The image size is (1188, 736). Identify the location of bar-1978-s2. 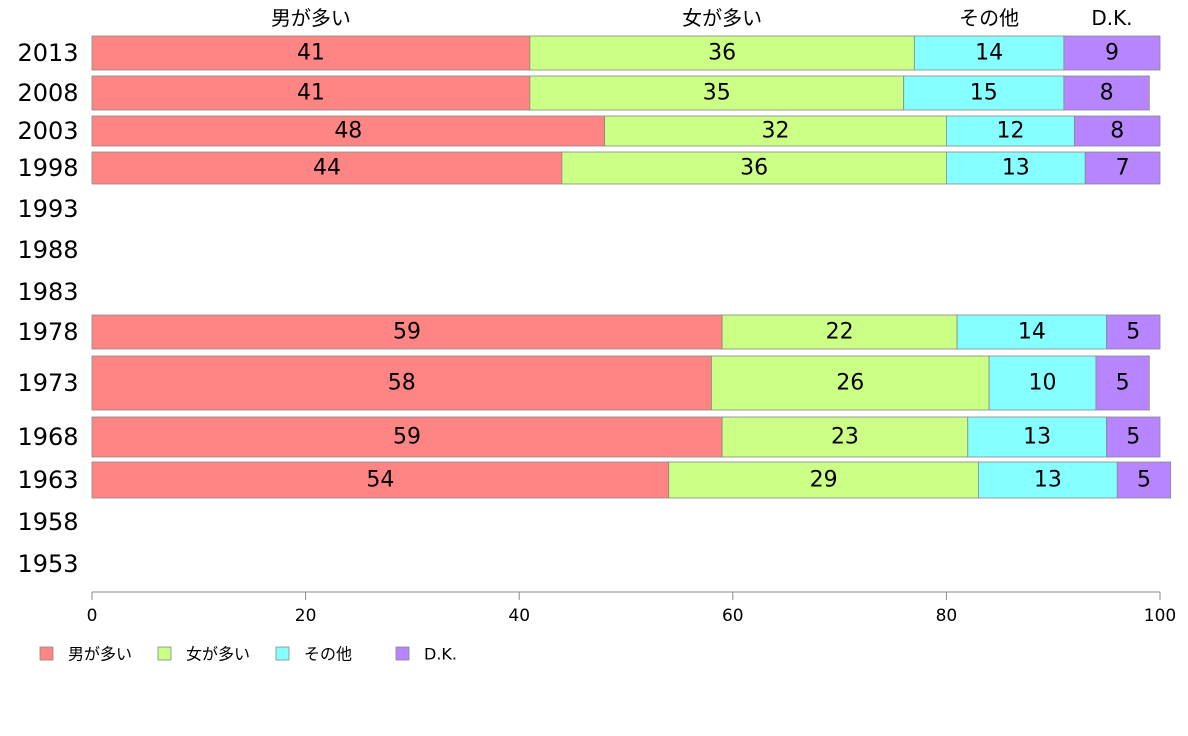
(1032, 332).